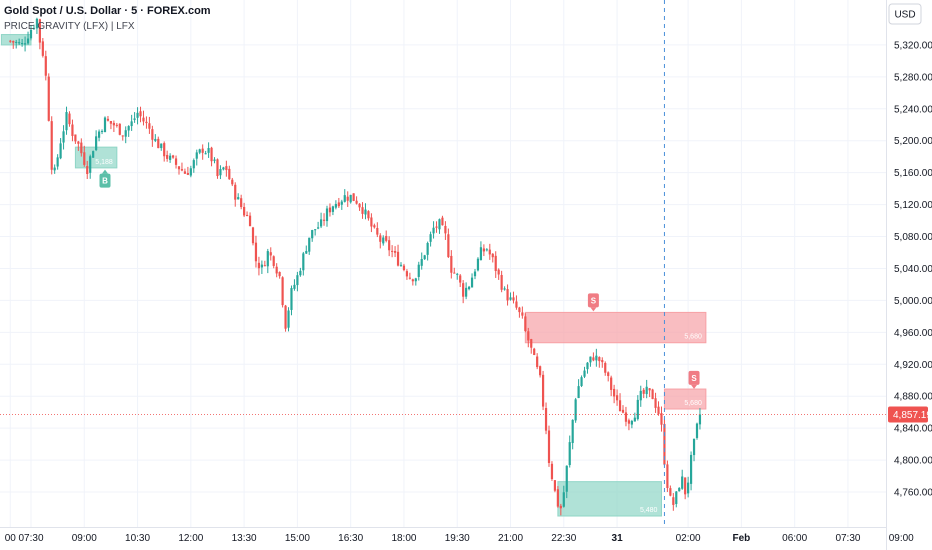 The width and height of the screenshot is (932, 550). Describe the element at coordinates (190, 538) in the screenshot. I see `time-tick-label: 12:00` at that location.